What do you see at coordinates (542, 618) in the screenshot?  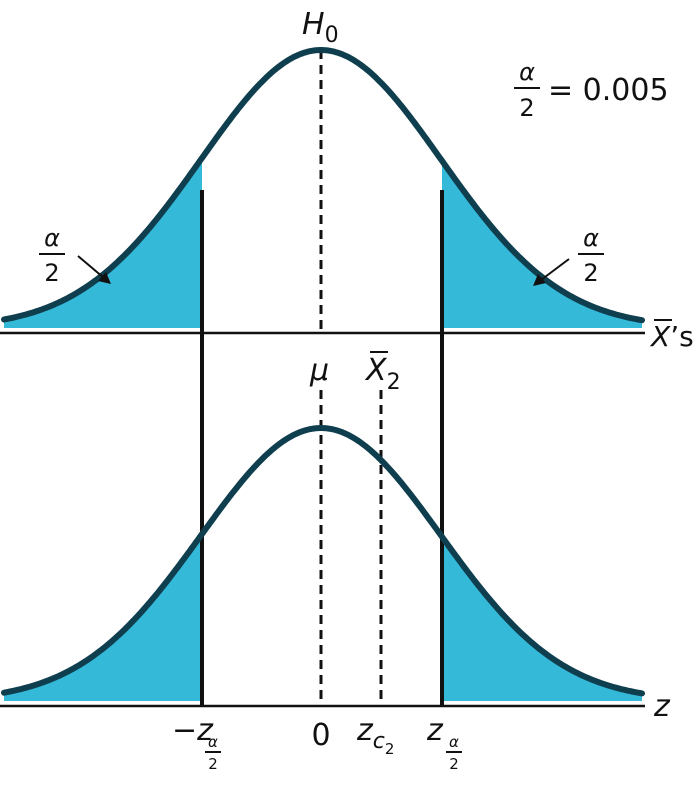 I see `bottom-right-tail-area` at bounding box center [542, 618].